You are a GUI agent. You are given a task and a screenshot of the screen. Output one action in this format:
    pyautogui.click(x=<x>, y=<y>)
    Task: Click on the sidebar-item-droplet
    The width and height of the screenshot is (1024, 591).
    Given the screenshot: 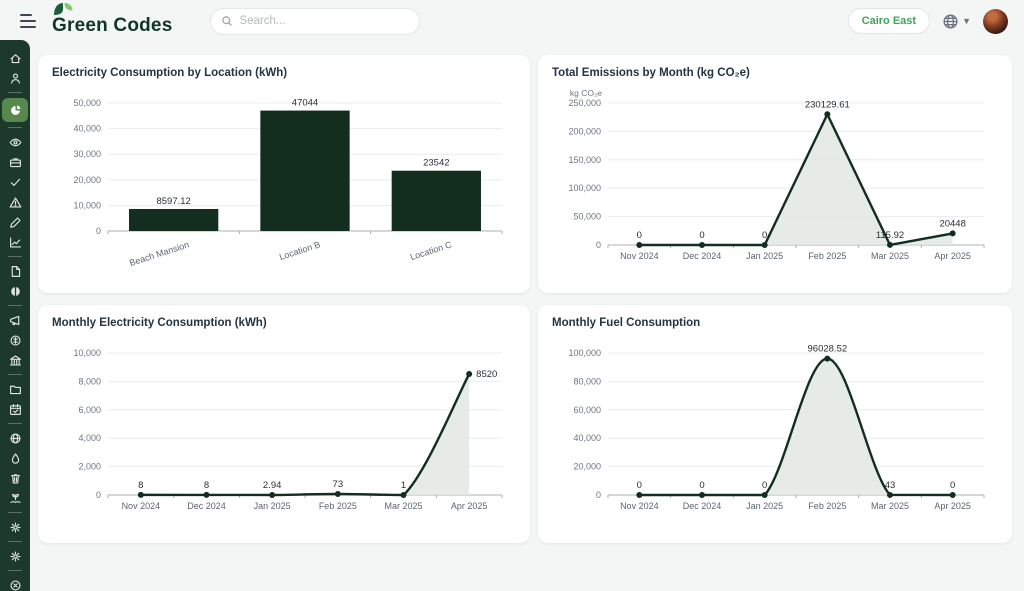 What is the action you would take?
    pyautogui.click(x=15, y=458)
    